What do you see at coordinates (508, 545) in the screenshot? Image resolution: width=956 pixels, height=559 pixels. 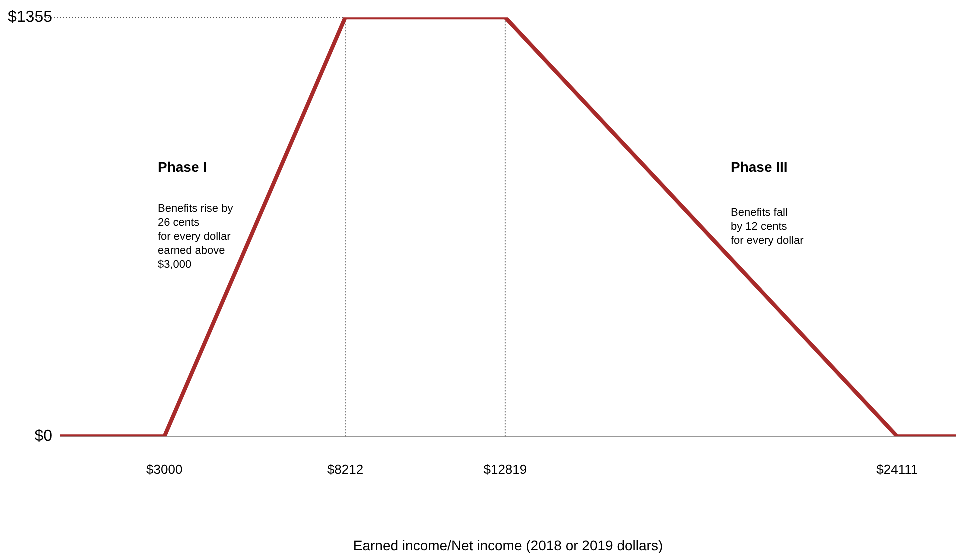 I see `x-axis-title: Earned income/Net income (2018 or 2019 dollars)` at bounding box center [508, 545].